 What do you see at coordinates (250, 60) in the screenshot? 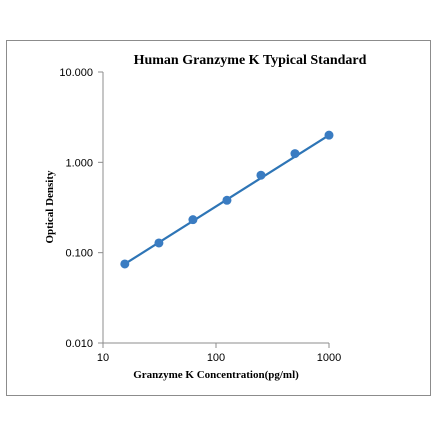
I see `chart-title: Human Granzyme K Typical Standard` at bounding box center [250, 60].